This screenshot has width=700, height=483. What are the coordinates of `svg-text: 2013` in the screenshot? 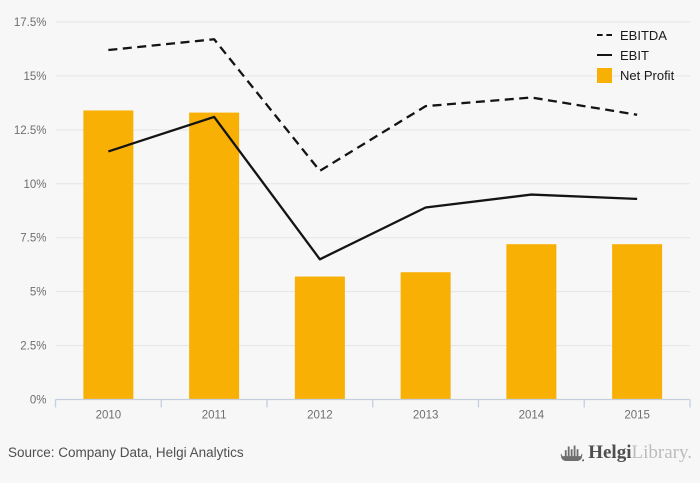 It's located at (426, 416).